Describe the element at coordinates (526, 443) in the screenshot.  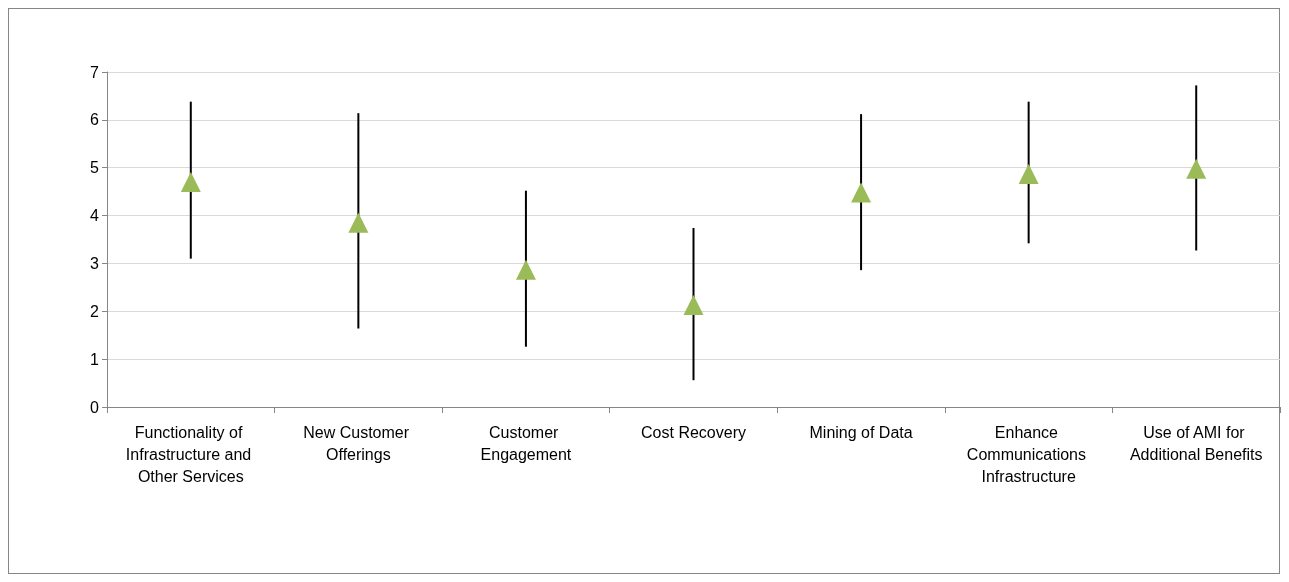
I see `x-tick-label: Customer Engagement` at that location.